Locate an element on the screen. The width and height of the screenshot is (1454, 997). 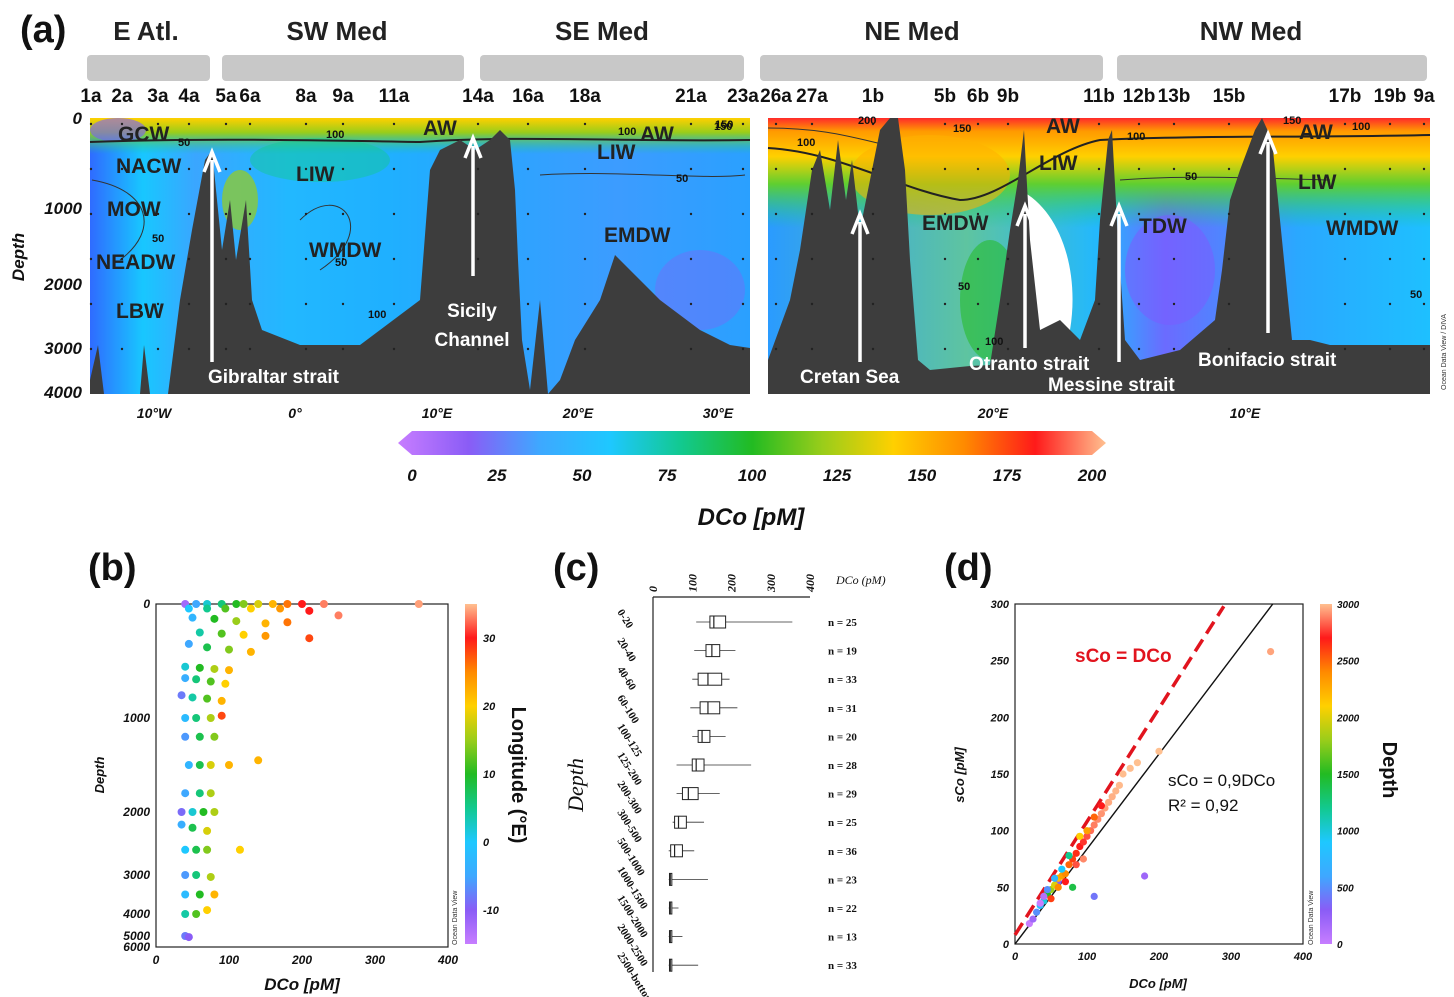
panel-c-x-tick: 400 is located at coordinates (810, 583).